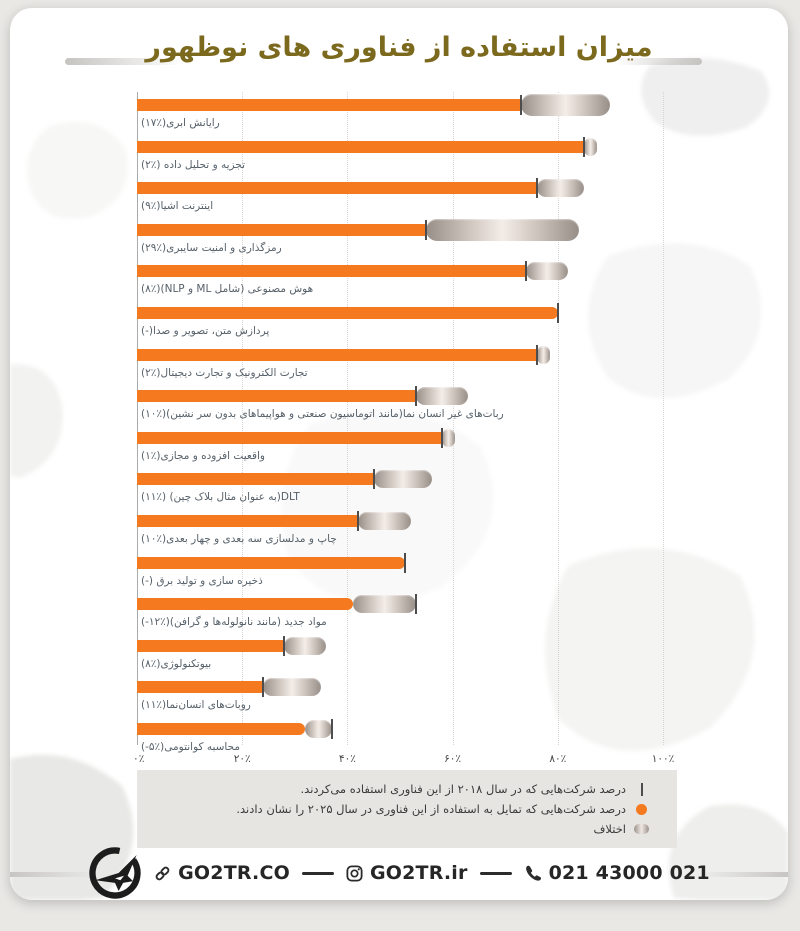 The height and width of the screenshot is (931, 800). I want to click on legend-item-difference: اختلاف, so click(399, 829).